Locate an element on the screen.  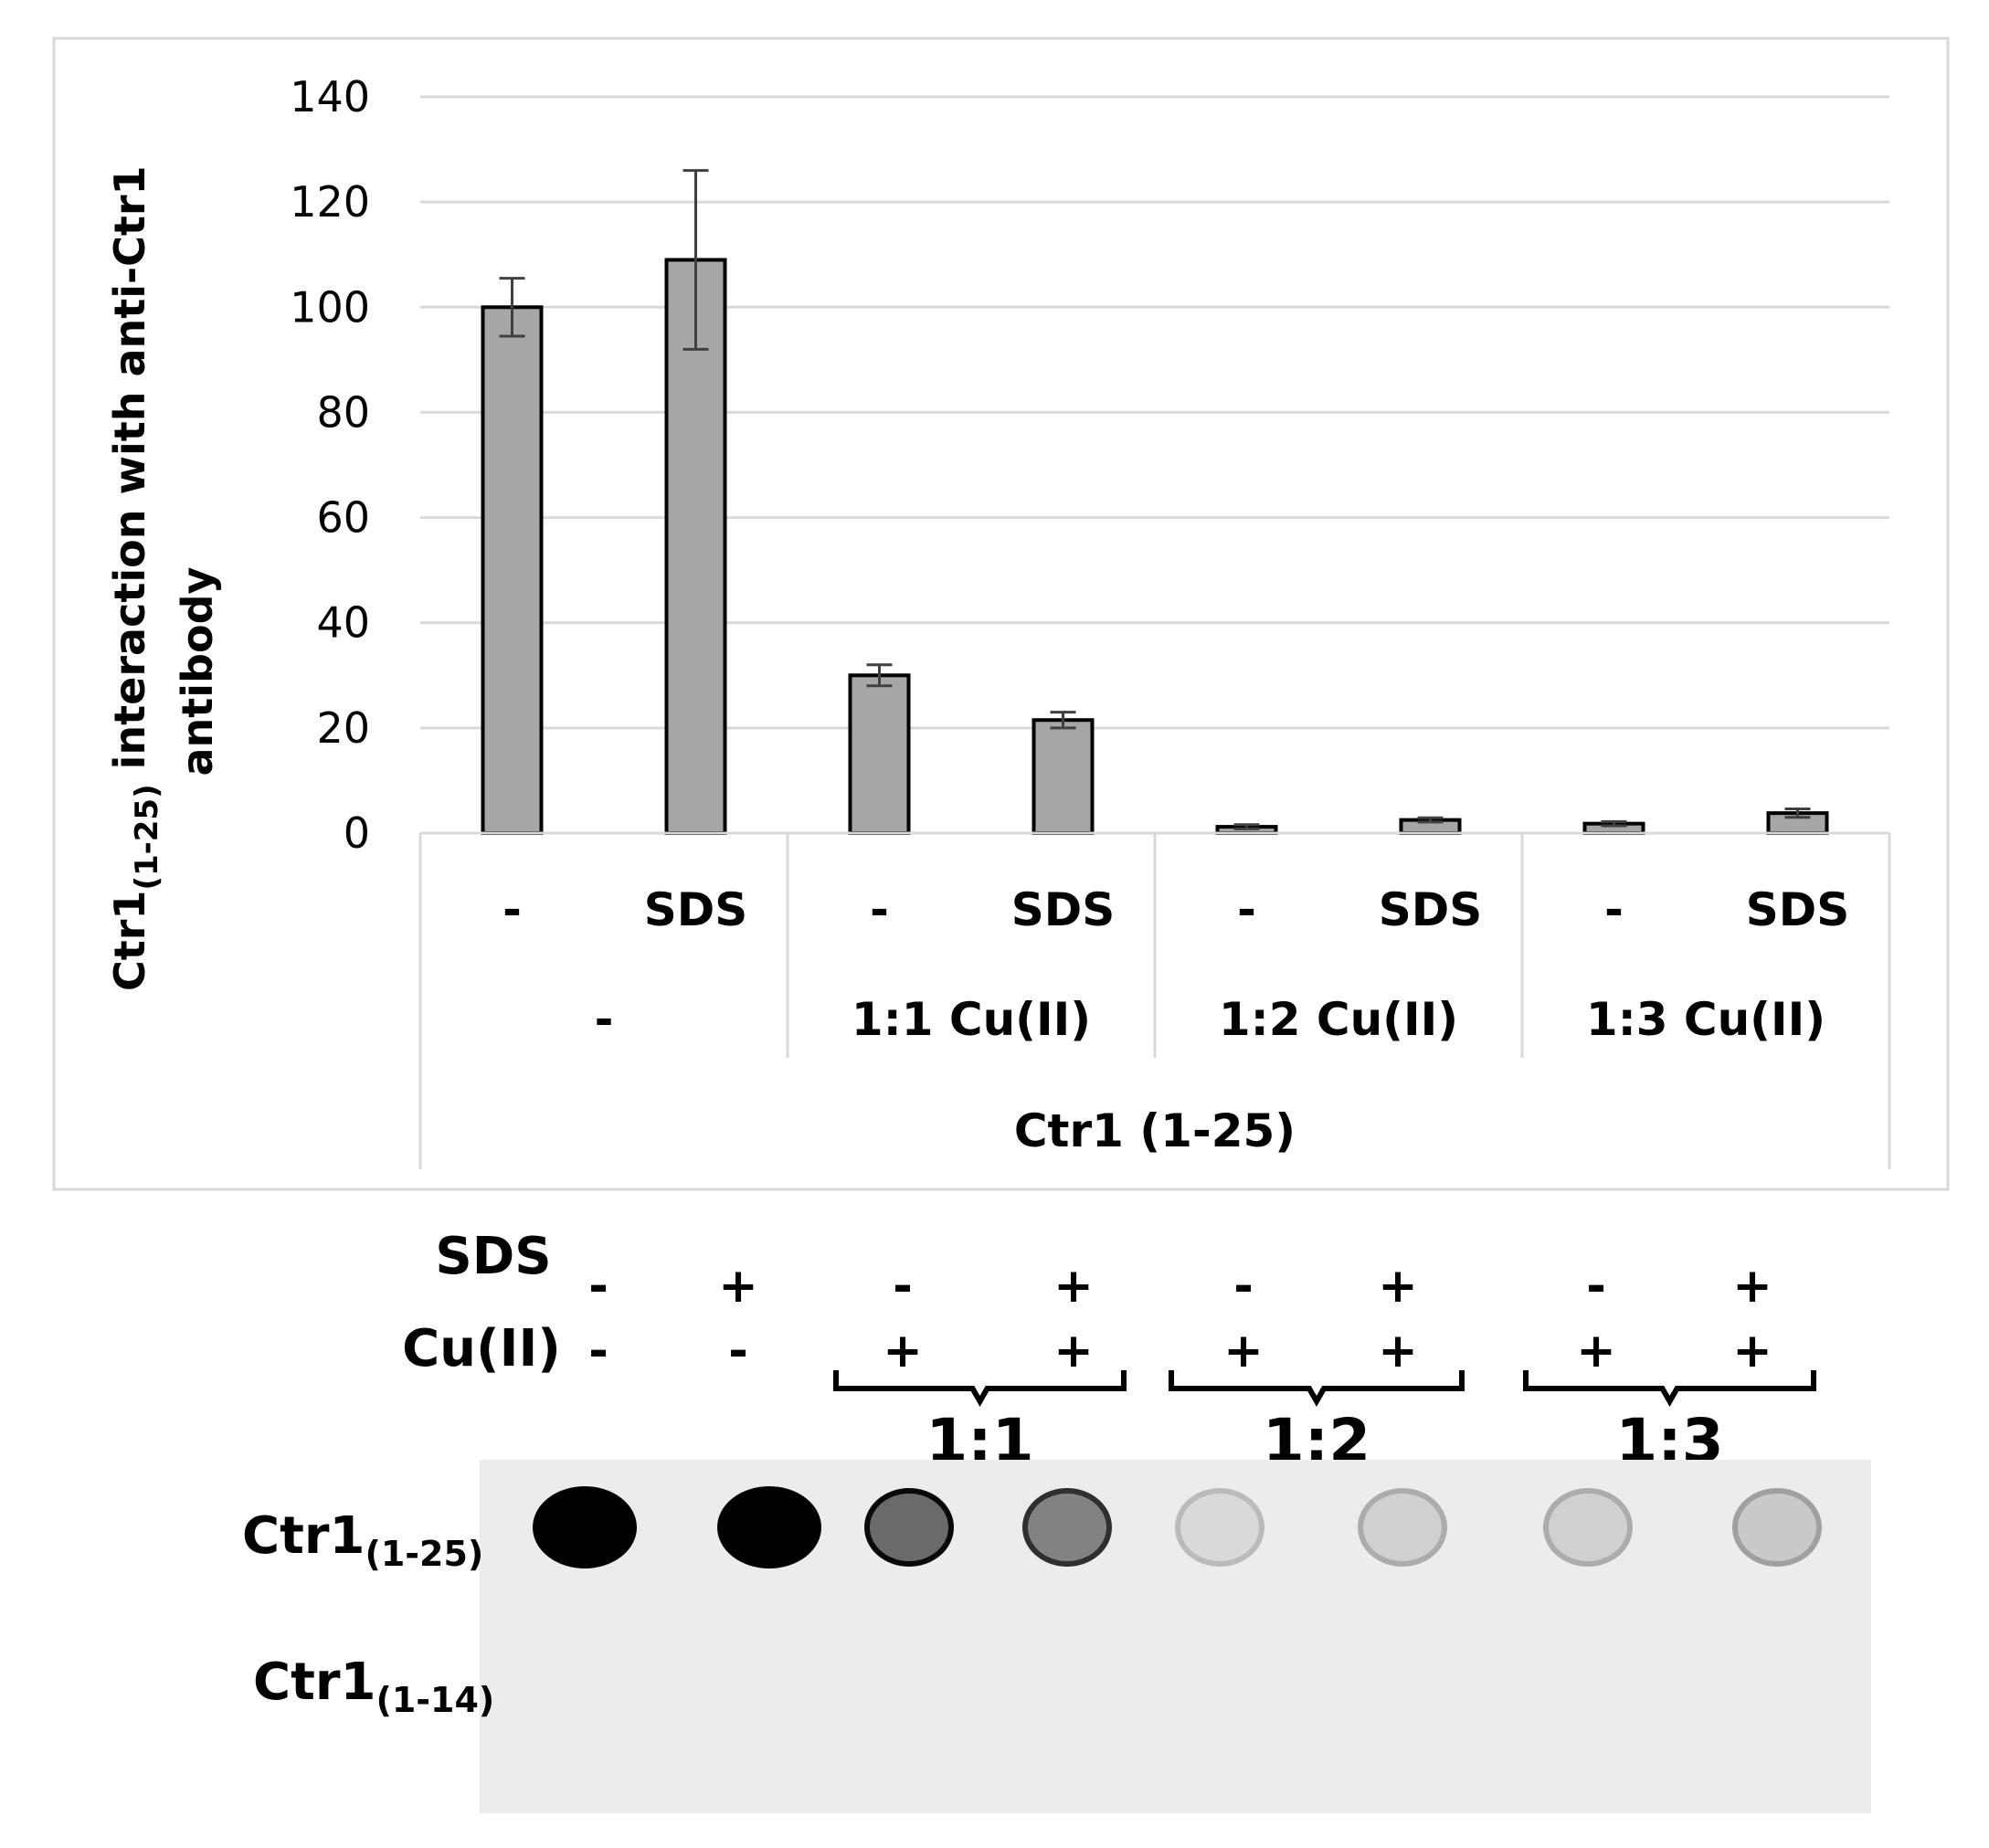
sds-signs: - + - + - + - + is located at coordinates (1180, 1286).